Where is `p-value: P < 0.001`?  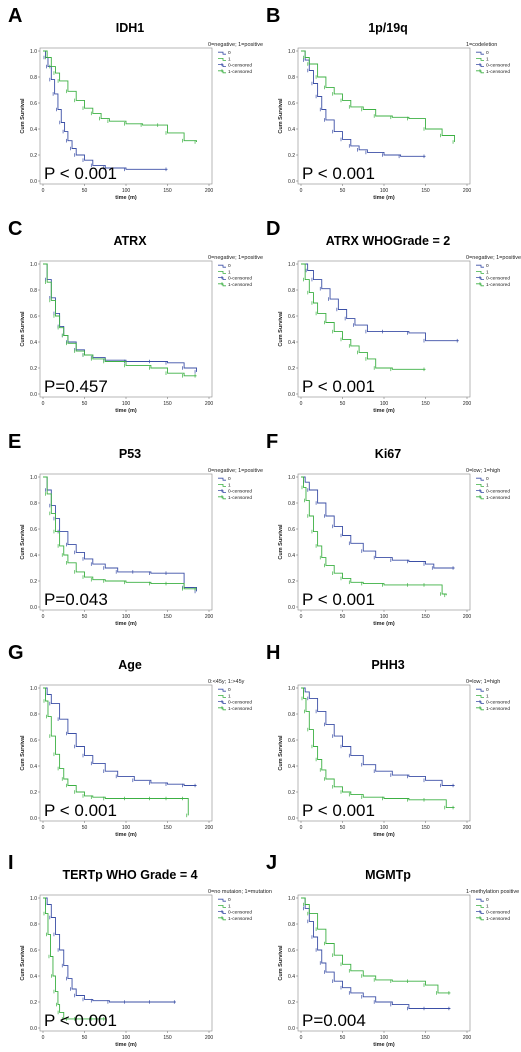
p-value: P < 0.001 is located at coordinates (338, 810).